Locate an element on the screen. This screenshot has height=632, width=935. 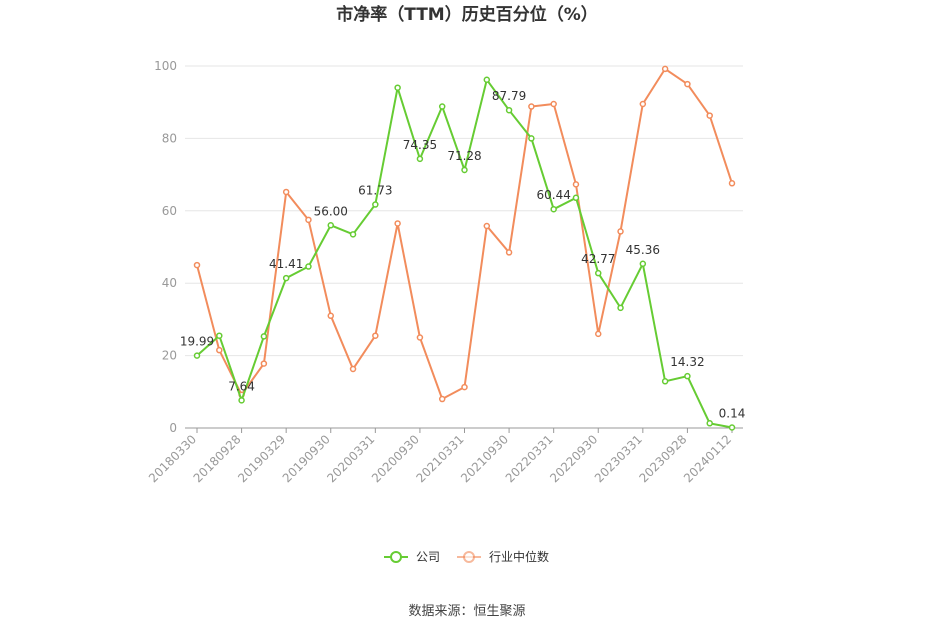
data-label: 45.36 is located at coordinates (643, 250).